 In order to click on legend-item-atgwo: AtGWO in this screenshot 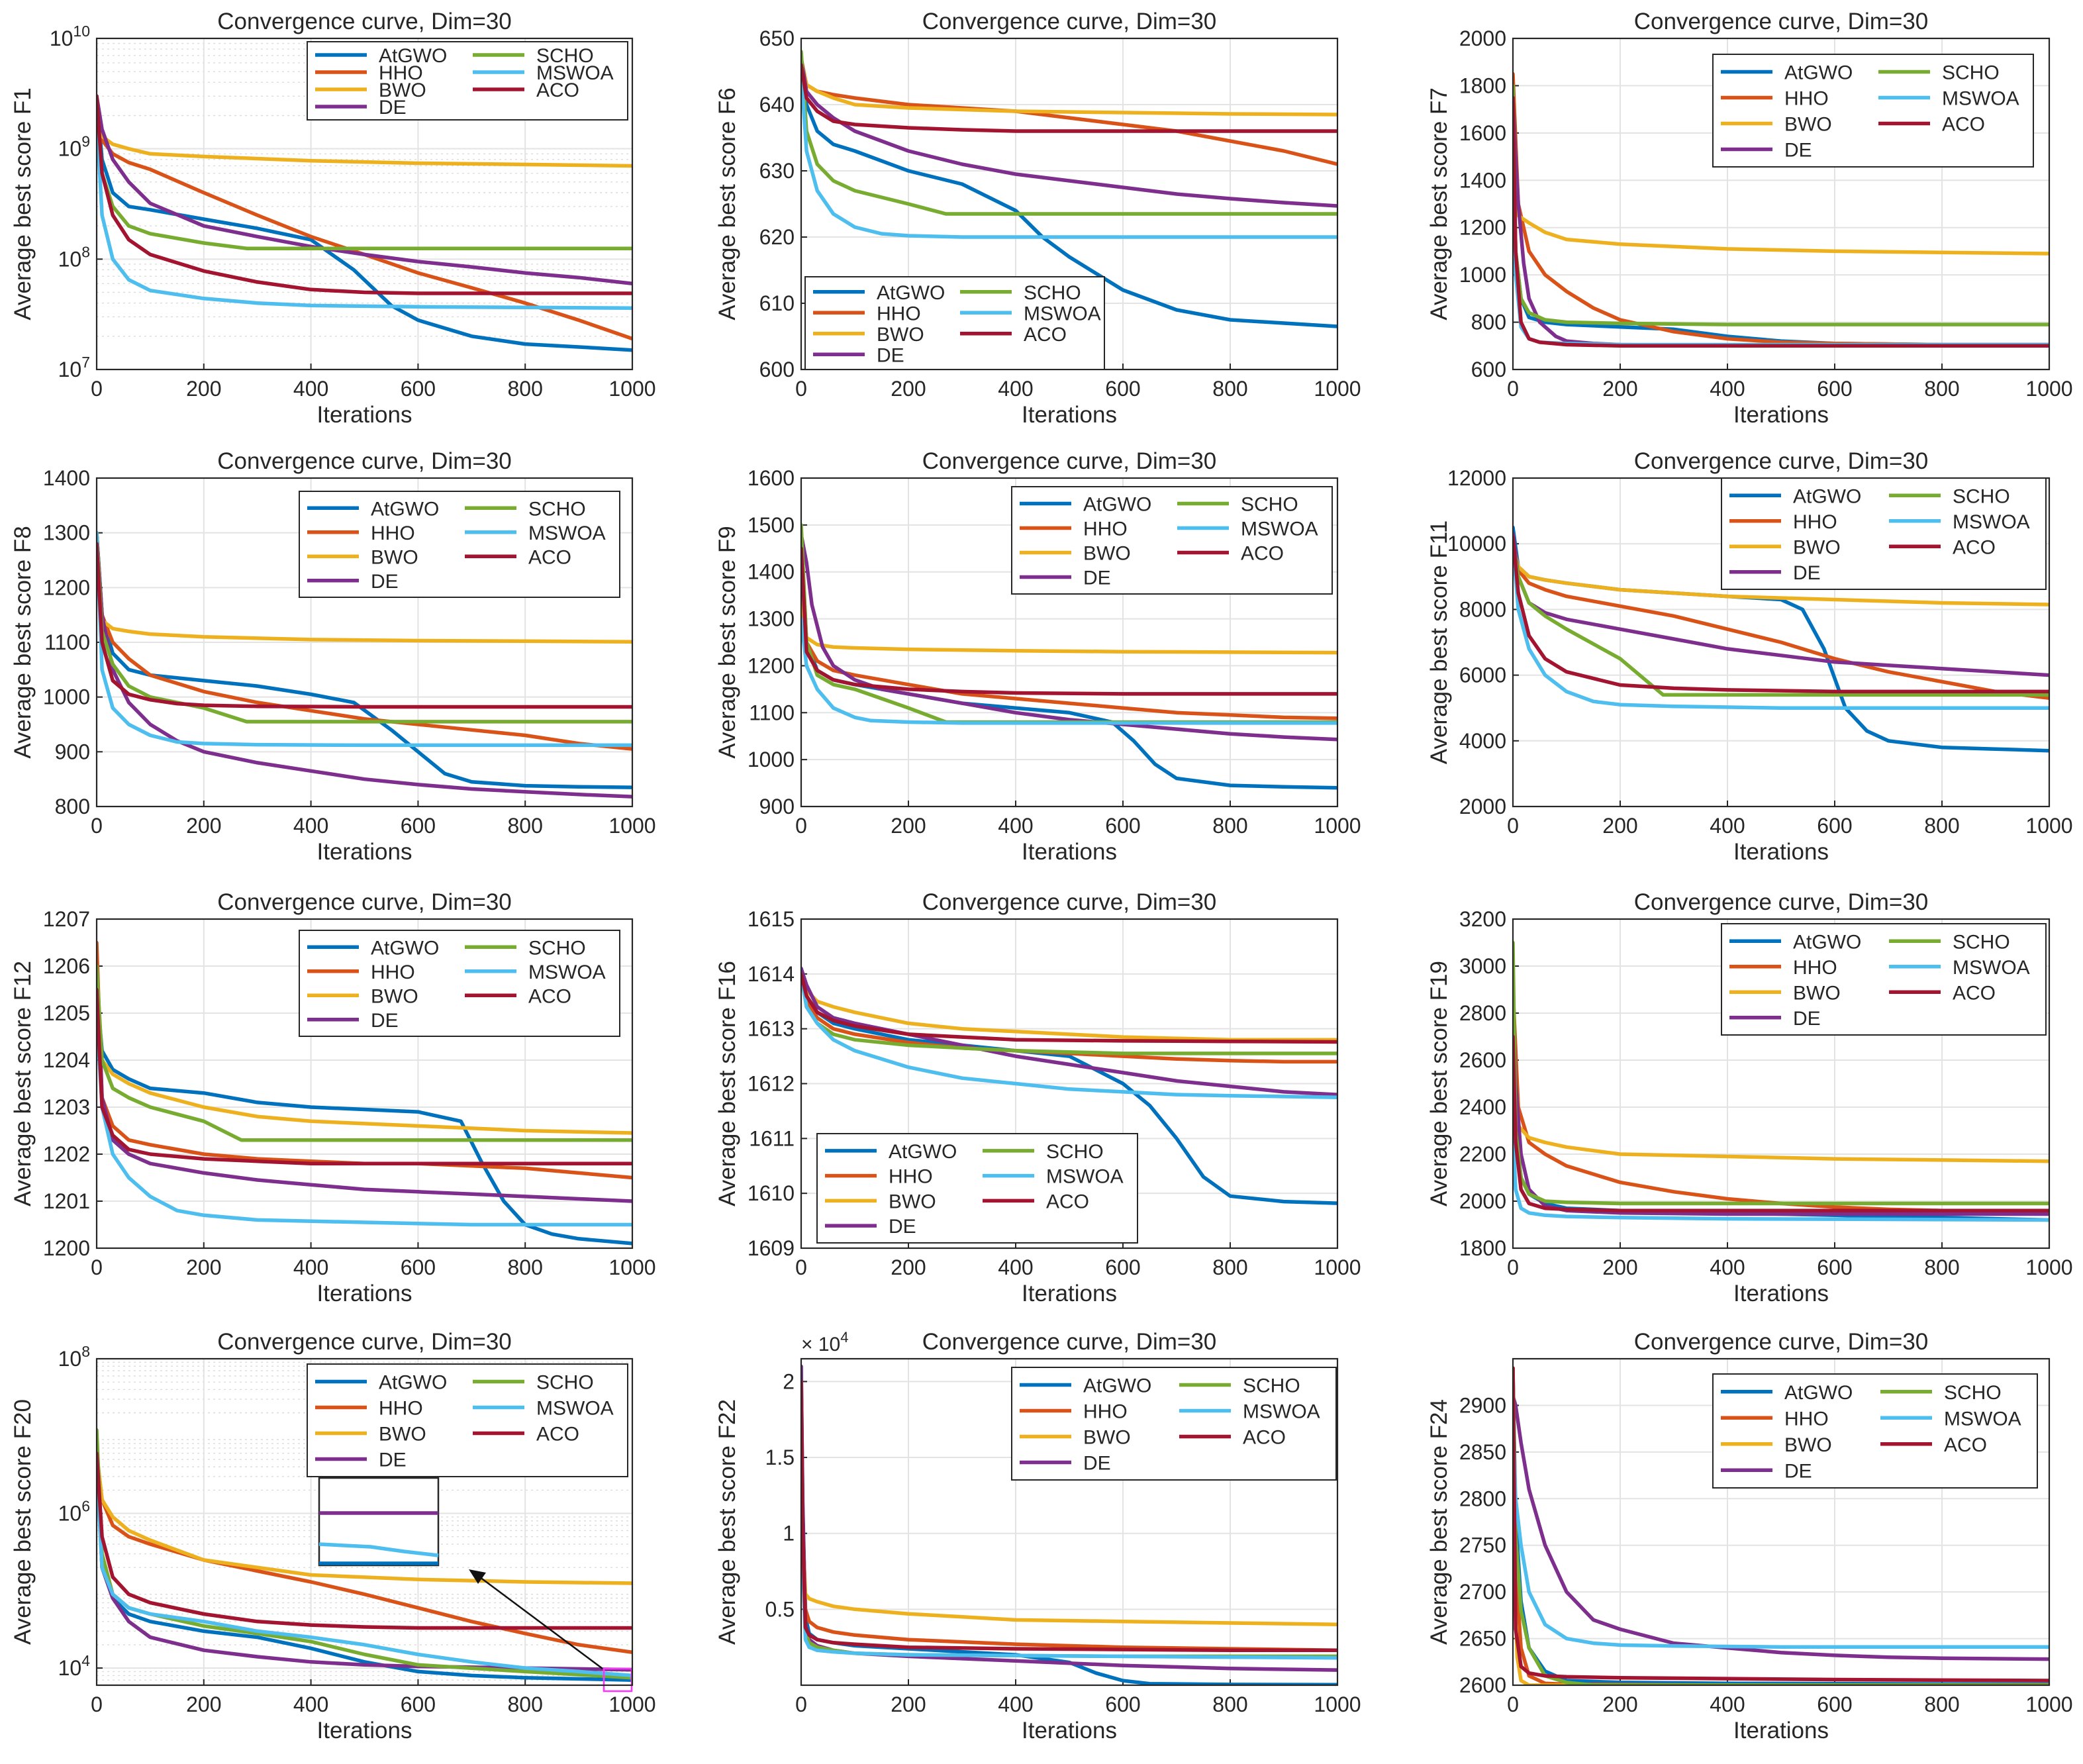, I will do `click(1085, 505)`.